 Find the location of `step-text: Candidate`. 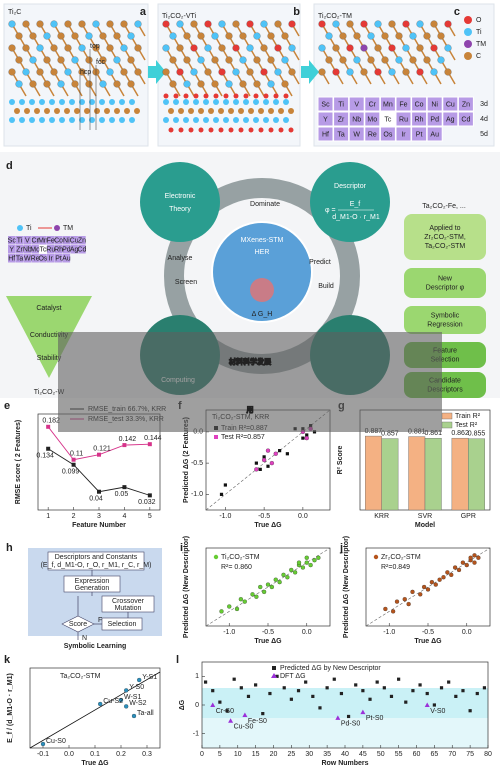

step-text: Candidate is located at coordinates (445, 380).